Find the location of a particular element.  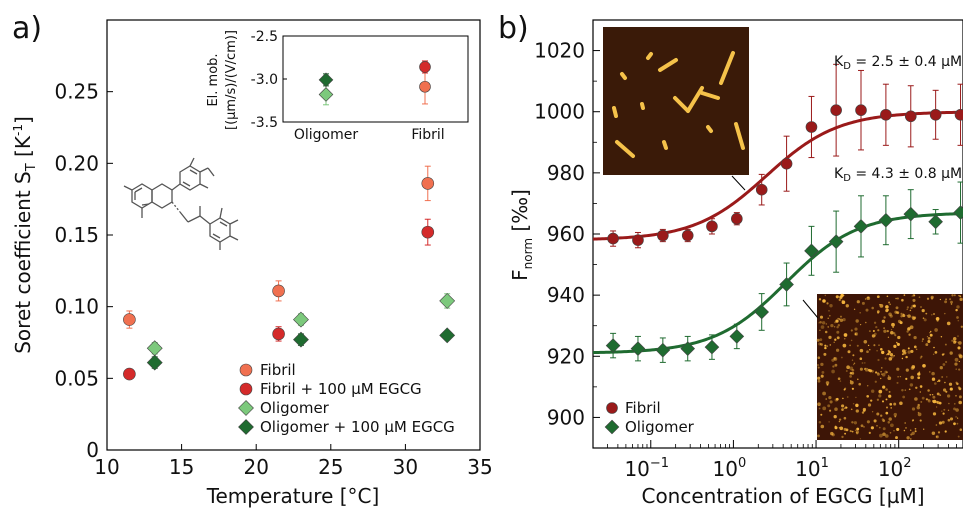

inset-y-tick-label: -3.5 is located at coordinates (264, 123).